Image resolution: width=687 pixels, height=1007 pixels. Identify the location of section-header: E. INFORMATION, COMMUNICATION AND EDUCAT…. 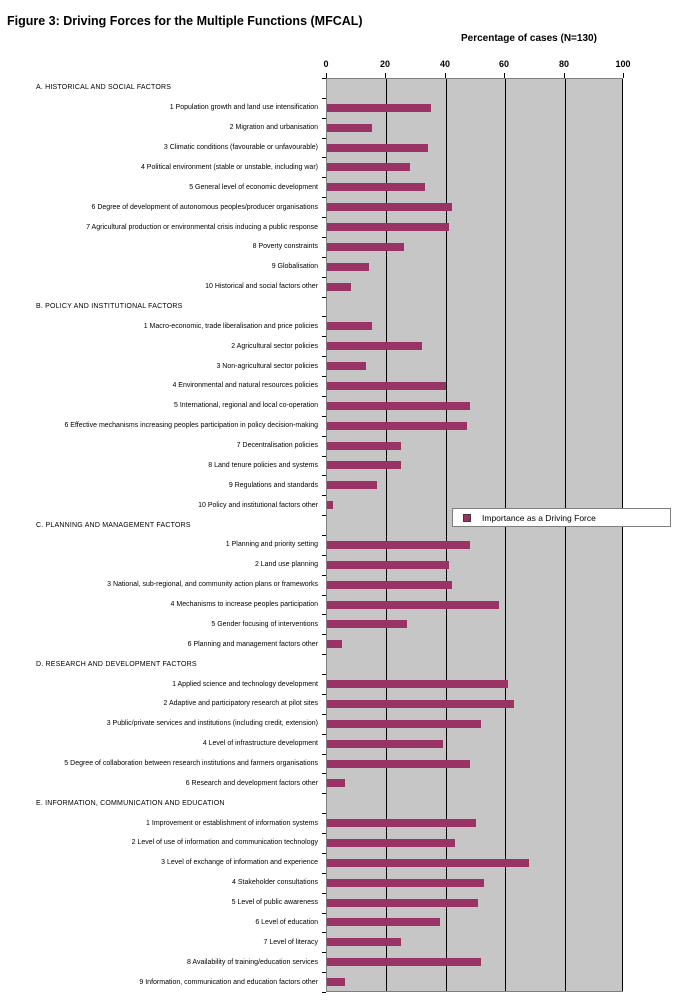
(130, 803).